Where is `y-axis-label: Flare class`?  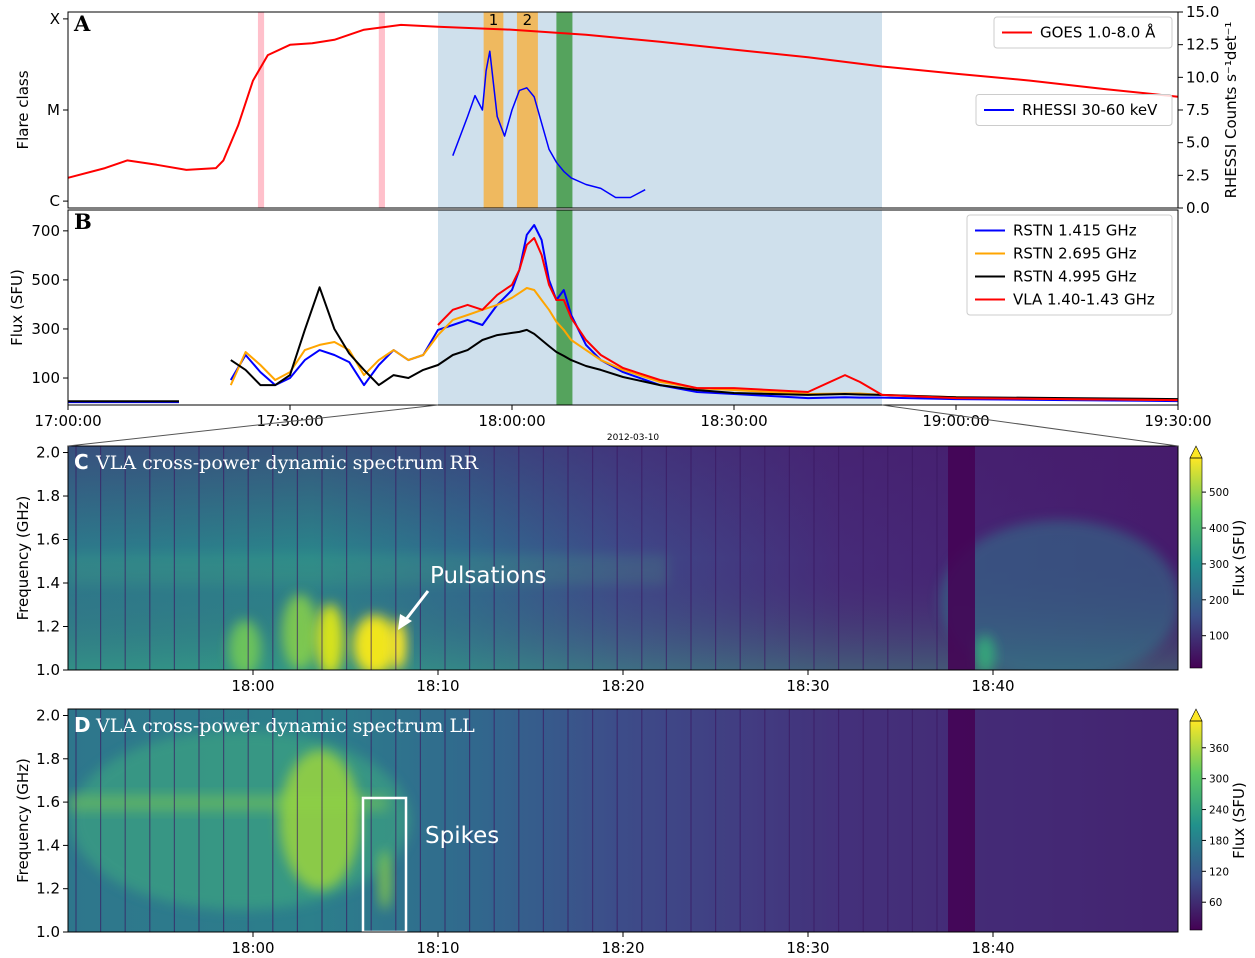
y-axis-label: Flare class is located at coordinates (23, 109).